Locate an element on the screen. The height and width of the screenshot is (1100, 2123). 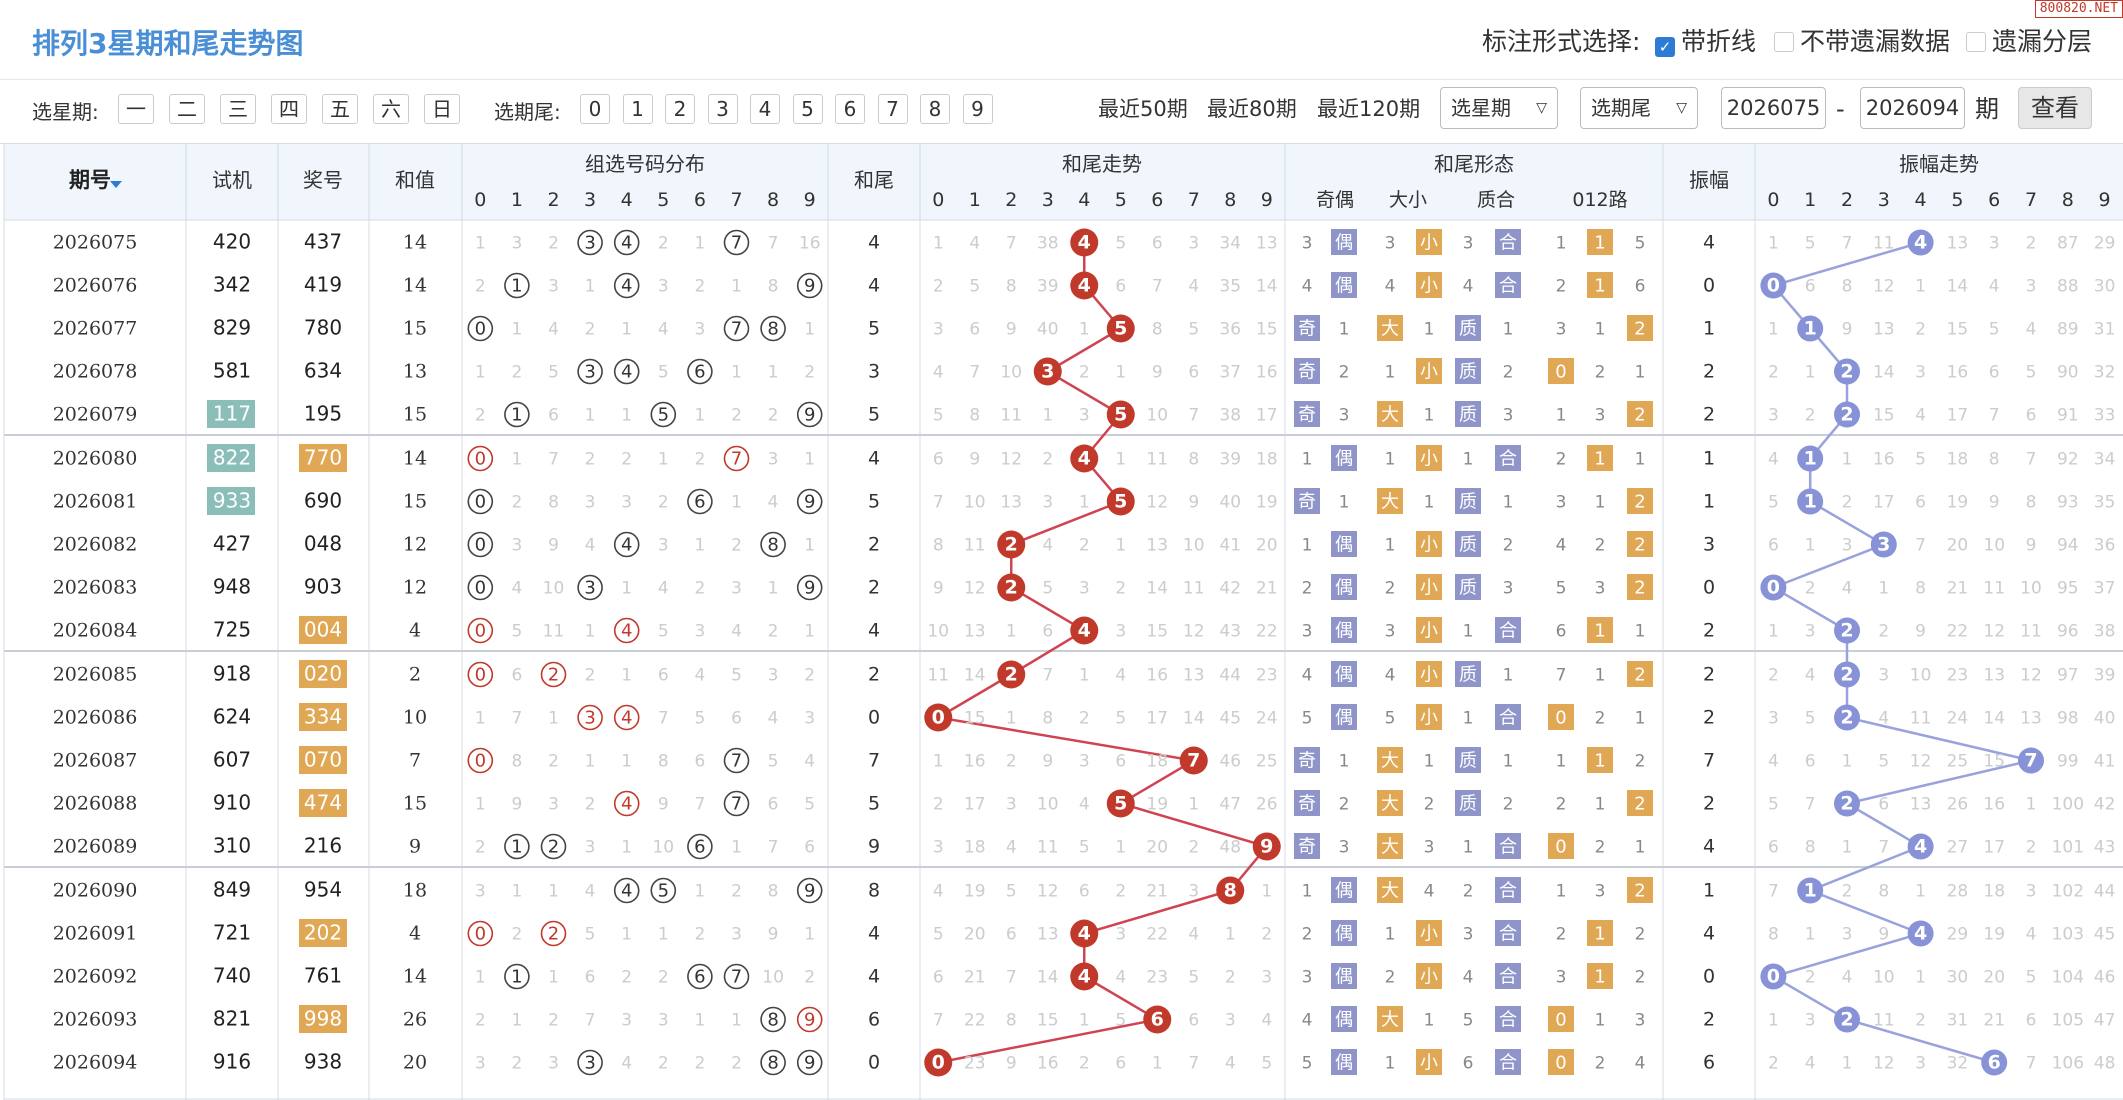
tail-button-0: 0 is located at coordinates (595, 109).